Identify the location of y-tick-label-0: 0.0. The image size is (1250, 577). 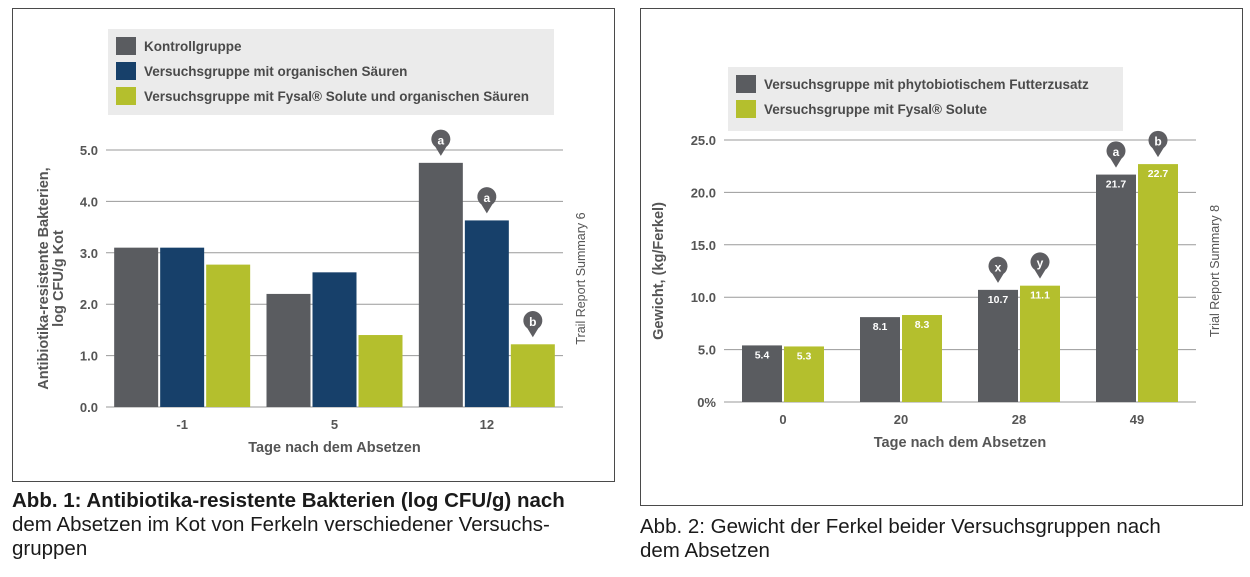
(89, 407).